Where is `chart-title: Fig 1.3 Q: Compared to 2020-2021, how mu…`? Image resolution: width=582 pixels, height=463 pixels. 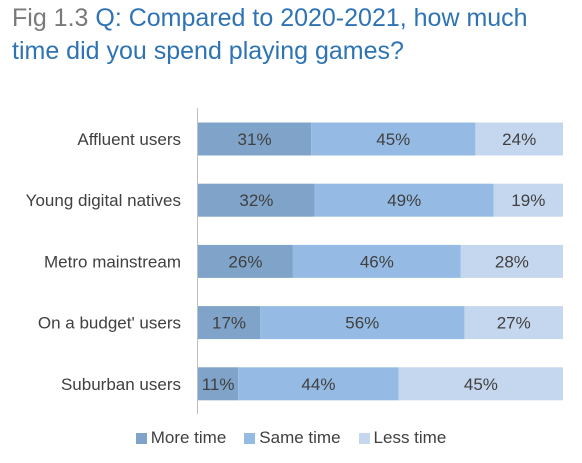 chart-title: Fig 1.3 Q: Compared to 2020-2021, how mu… is located at coordinates (292, 35).